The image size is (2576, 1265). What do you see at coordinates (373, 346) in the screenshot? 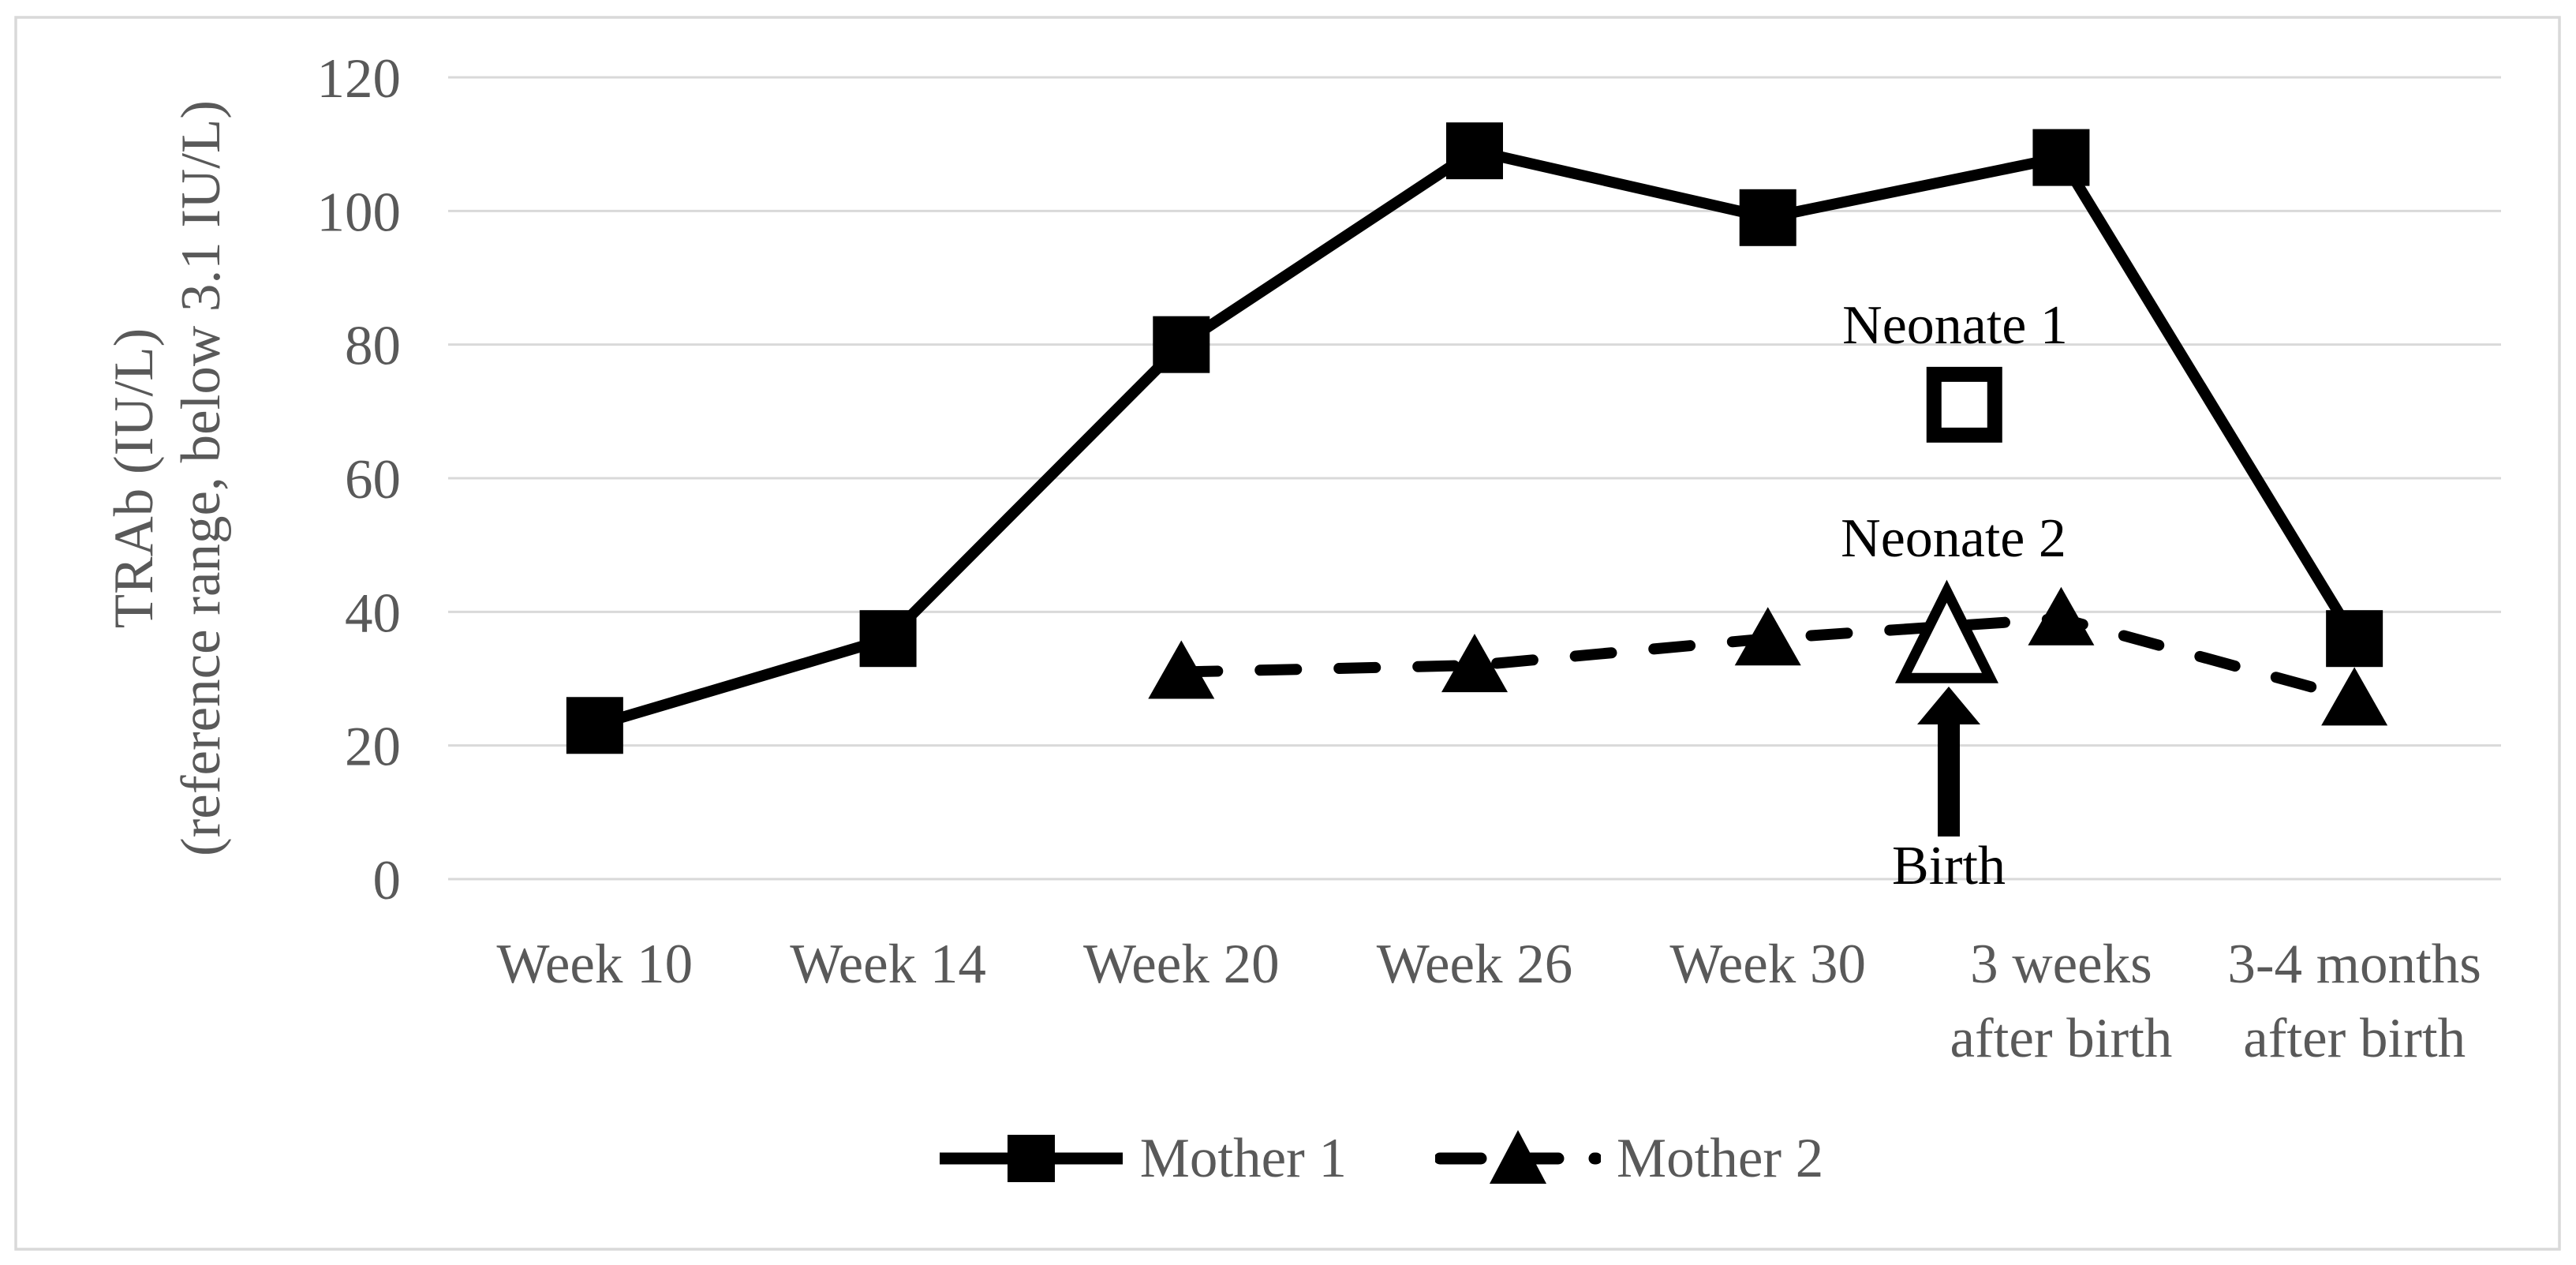
I see `y-tick-label: 80` at bounding box center [373, 346].